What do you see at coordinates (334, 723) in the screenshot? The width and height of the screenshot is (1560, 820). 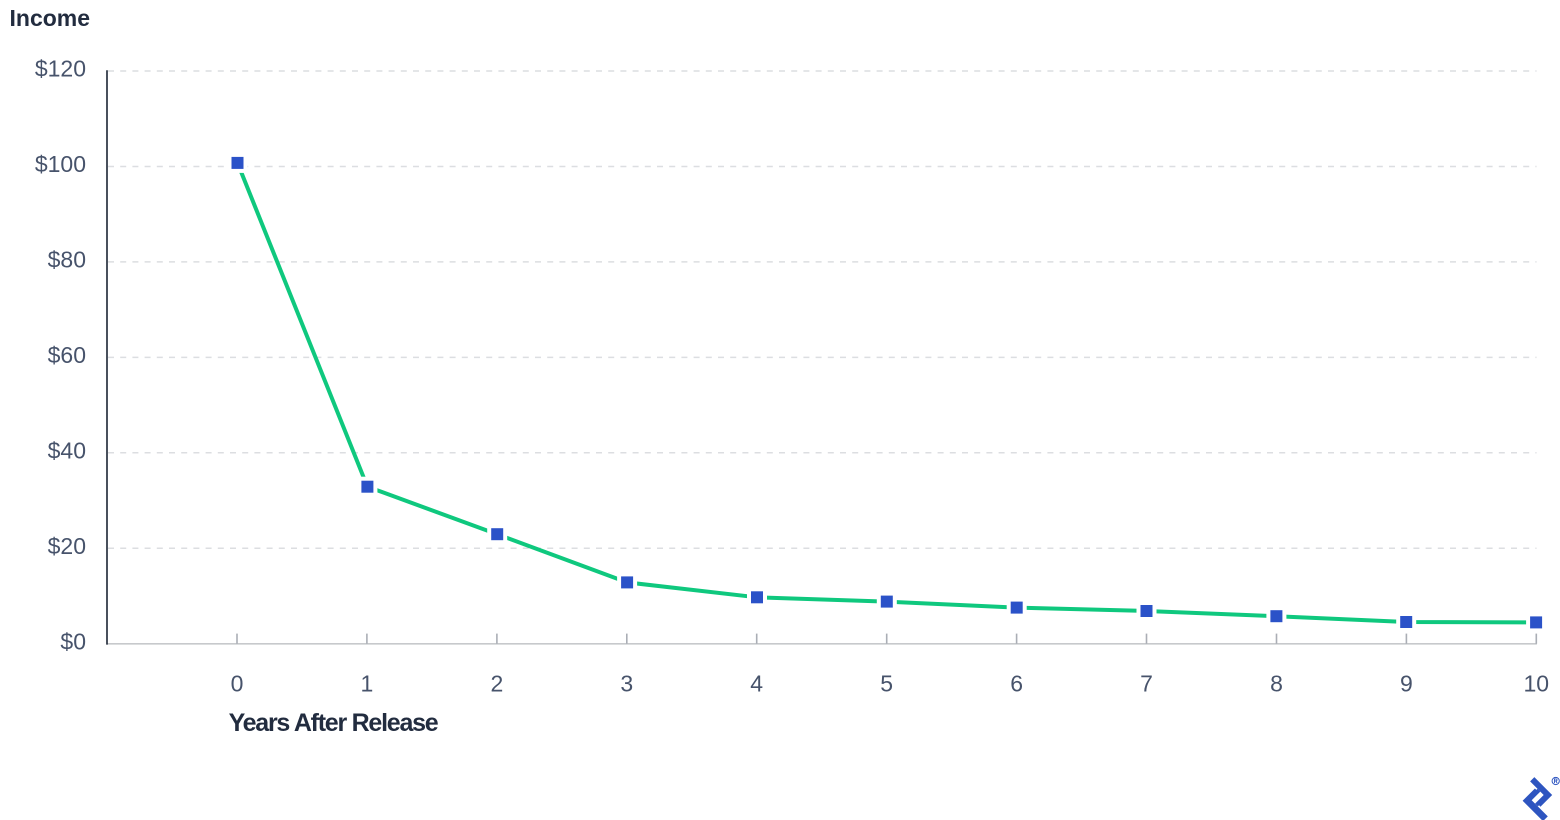 I see `svg-text: Years After Release` at bounding box center [334, 723].